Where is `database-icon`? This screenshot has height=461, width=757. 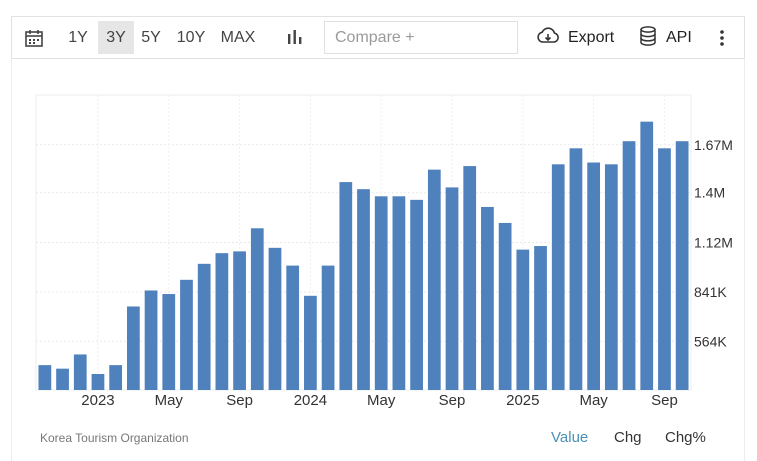 database-icon is located at coordinates (648, 38).